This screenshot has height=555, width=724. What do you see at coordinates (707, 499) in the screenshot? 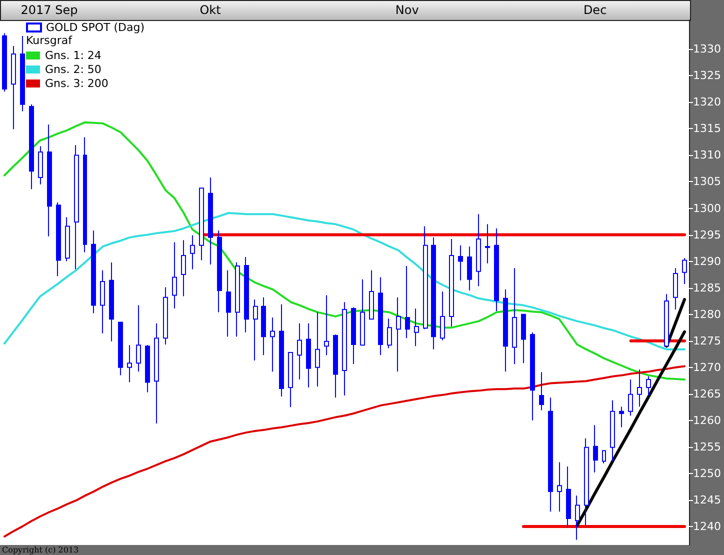
I see `y-tick-label: 1245` at bounding box center [707, 499].